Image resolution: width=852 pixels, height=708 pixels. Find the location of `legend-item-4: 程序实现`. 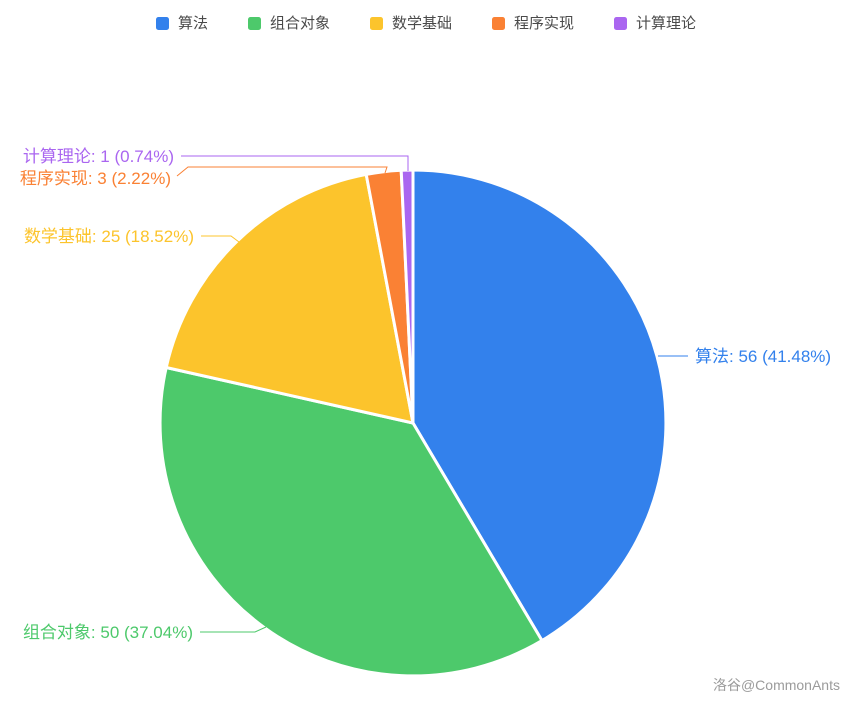

legend-item-4: 程序实现 is located at coordinates (533, 23).